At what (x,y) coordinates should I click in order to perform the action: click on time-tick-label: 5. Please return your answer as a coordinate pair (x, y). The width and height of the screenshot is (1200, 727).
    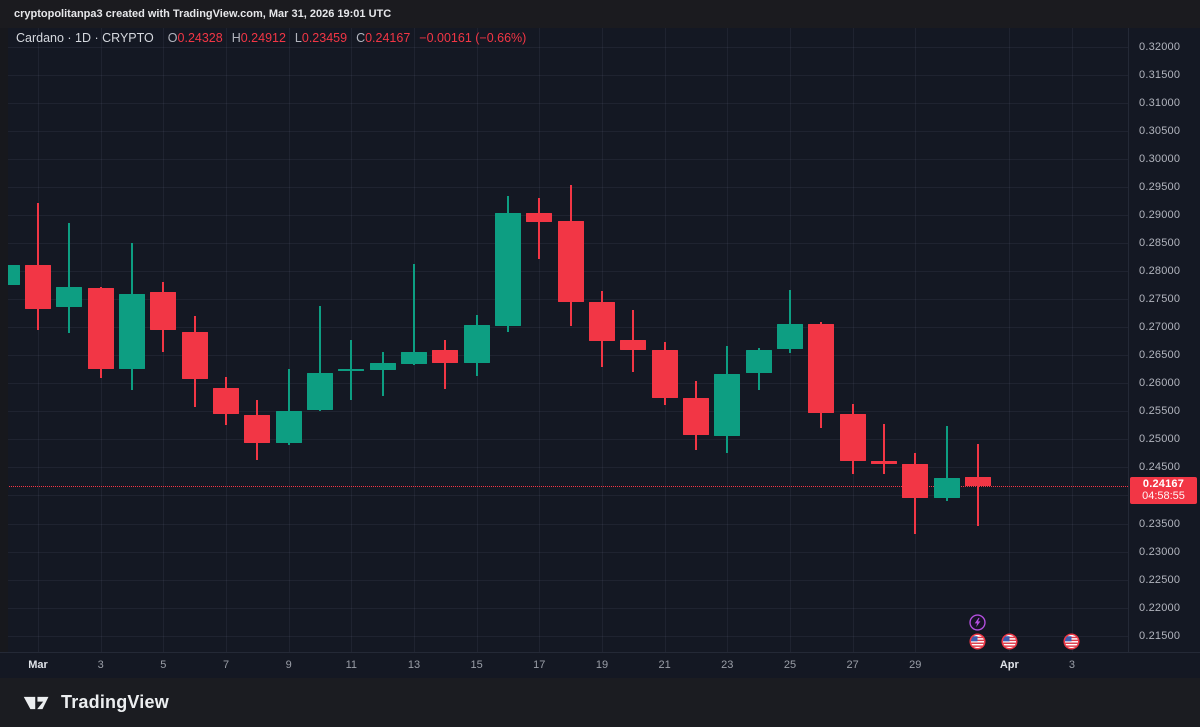
    Looking at the image, I should click on (163, 665).